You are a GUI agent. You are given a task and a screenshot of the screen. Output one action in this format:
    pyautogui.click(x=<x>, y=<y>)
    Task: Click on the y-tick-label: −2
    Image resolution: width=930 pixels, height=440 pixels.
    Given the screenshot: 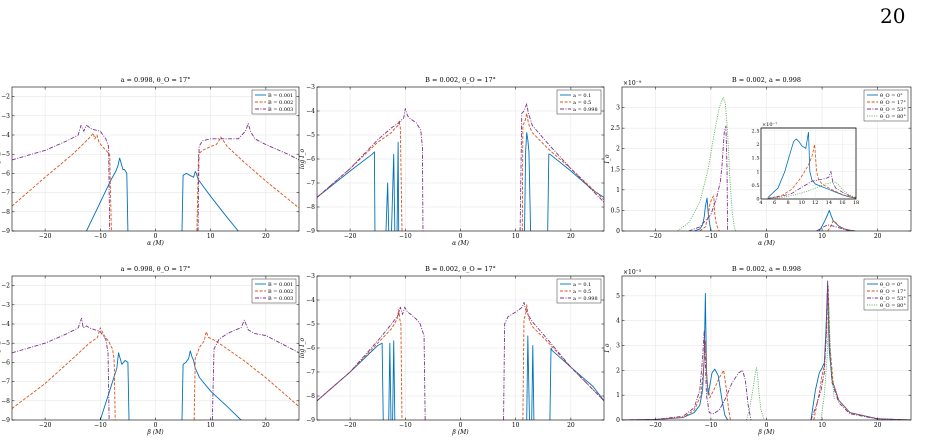 What is the action you would take?
    pyautogui.click(x=5, y=286)
    